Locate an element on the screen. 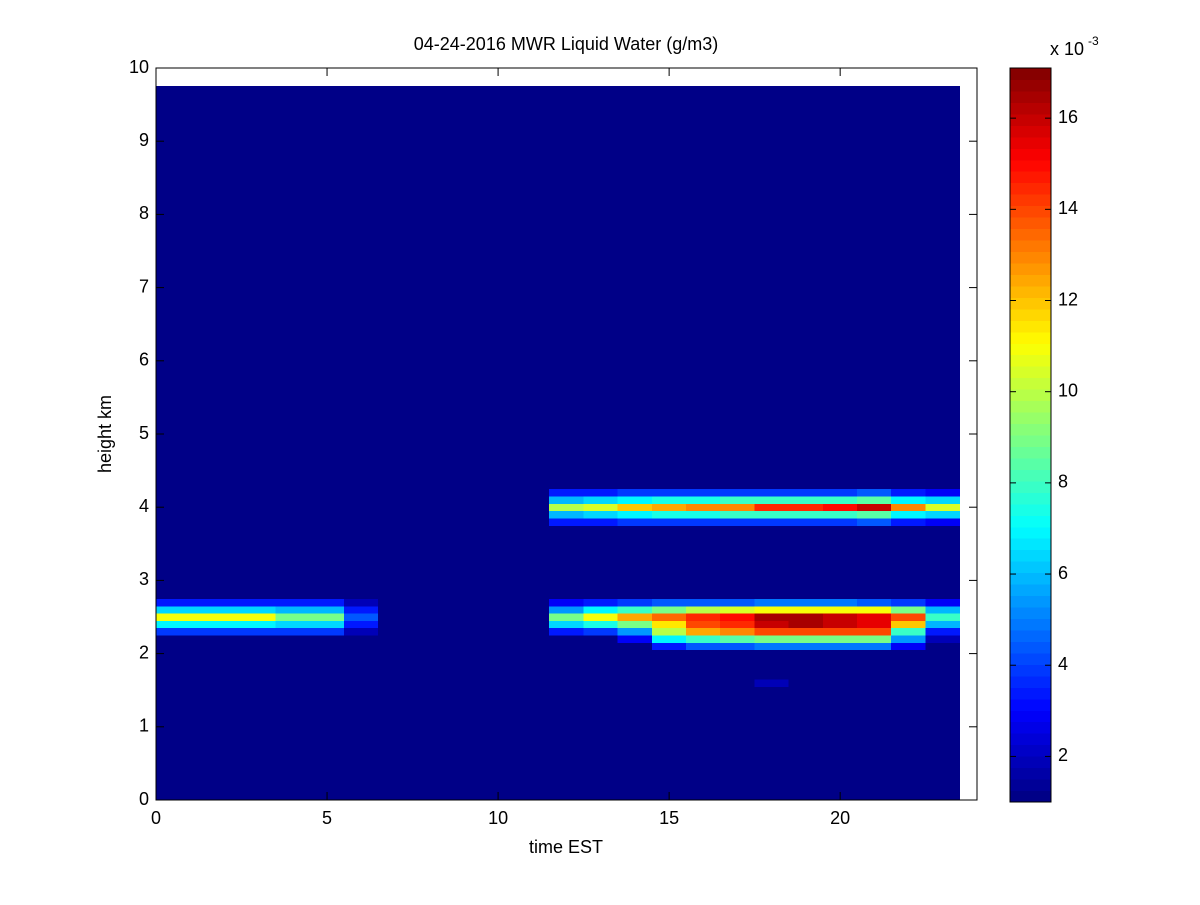 The image size is (1200, 905). y-tick-label: 3 is located at coordinates (144, 579).